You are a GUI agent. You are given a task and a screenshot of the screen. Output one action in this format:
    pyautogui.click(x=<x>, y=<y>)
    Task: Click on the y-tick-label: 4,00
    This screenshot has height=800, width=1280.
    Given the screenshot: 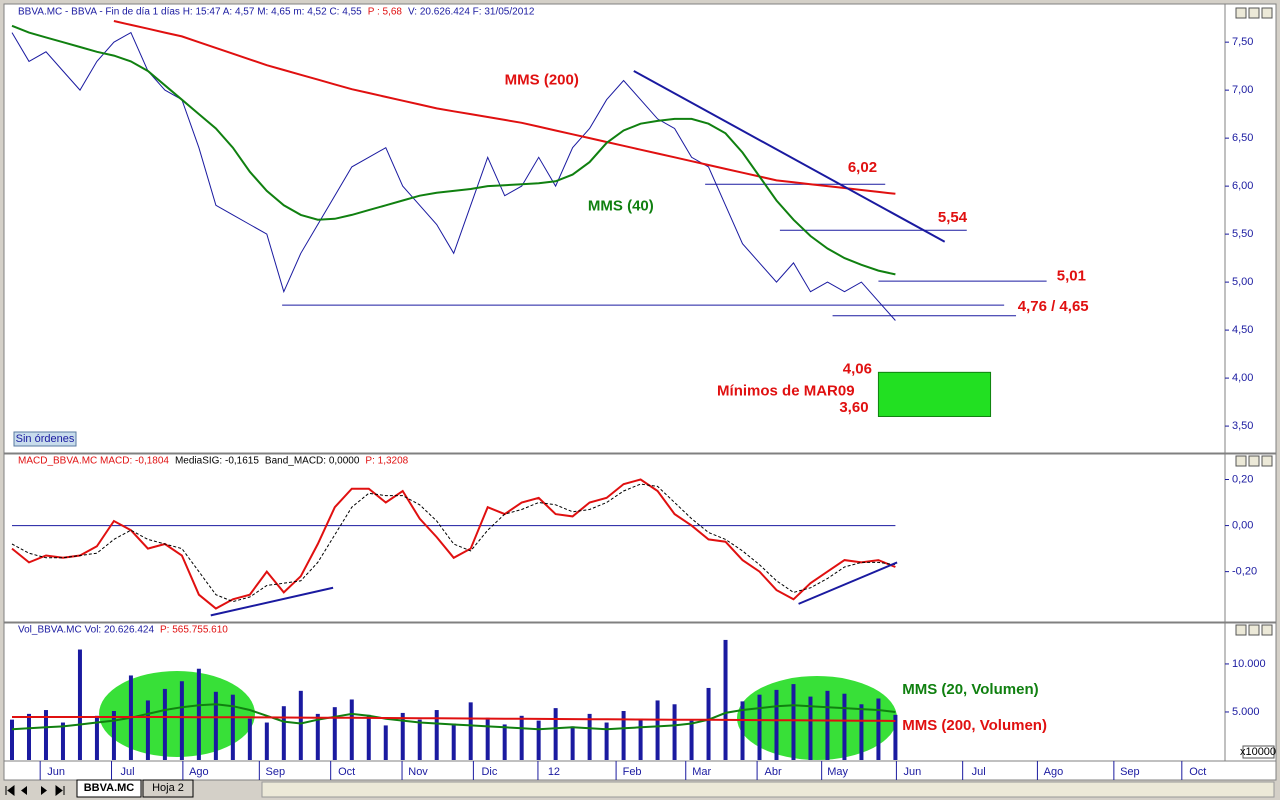 What is the action you would take?
    pyautogui.click(x=1242, y=378)
    